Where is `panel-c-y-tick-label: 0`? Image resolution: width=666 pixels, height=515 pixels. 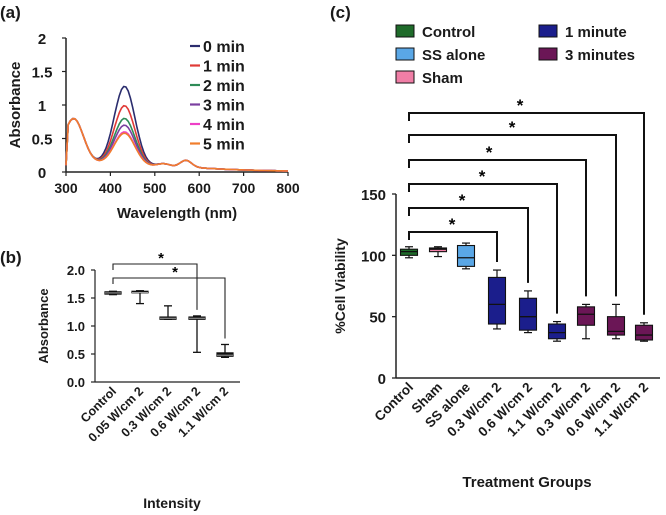
panel-c-y-tick-label: 0 is located at coordinates (382, 379).